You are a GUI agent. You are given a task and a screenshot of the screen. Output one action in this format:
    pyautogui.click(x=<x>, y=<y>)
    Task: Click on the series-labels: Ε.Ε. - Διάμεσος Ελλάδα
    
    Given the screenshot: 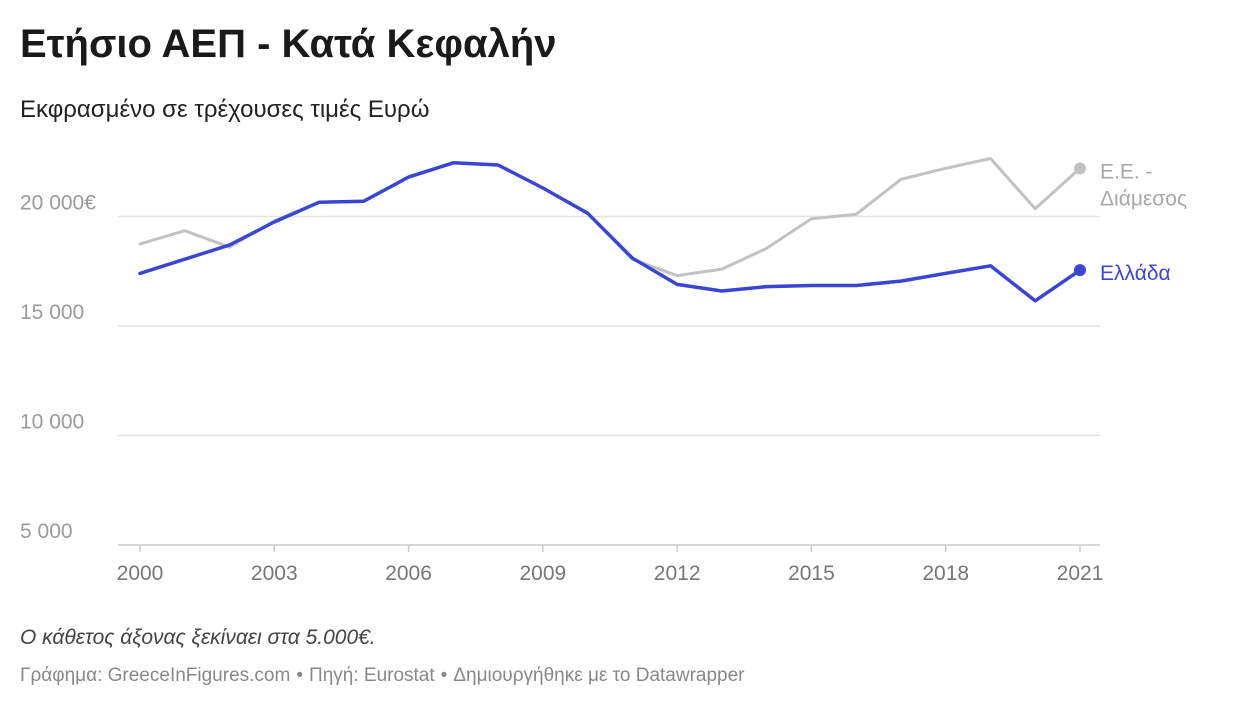 What is the action you would take?
    pyautogui.click(x=1143, y=222)
    